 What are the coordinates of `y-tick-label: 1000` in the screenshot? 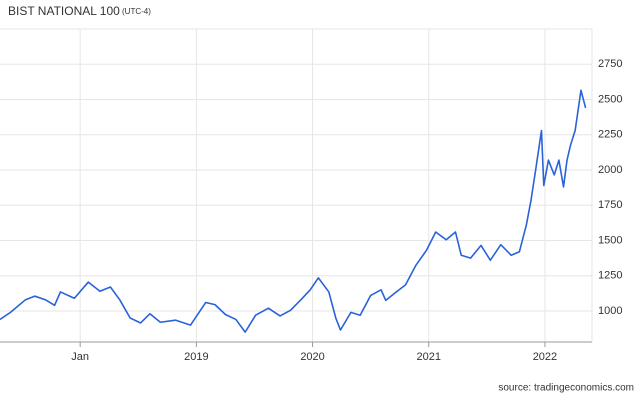 It's located at (610, 311).